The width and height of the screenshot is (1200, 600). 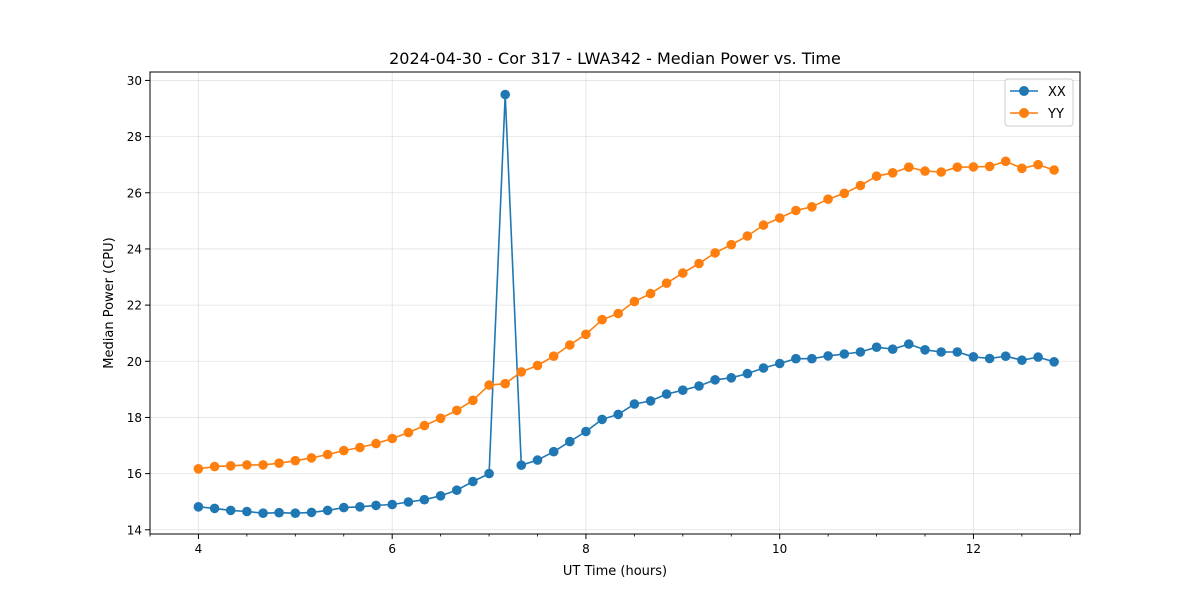 I want to click on y-tick-label: 30, so click(x=134, y=81).